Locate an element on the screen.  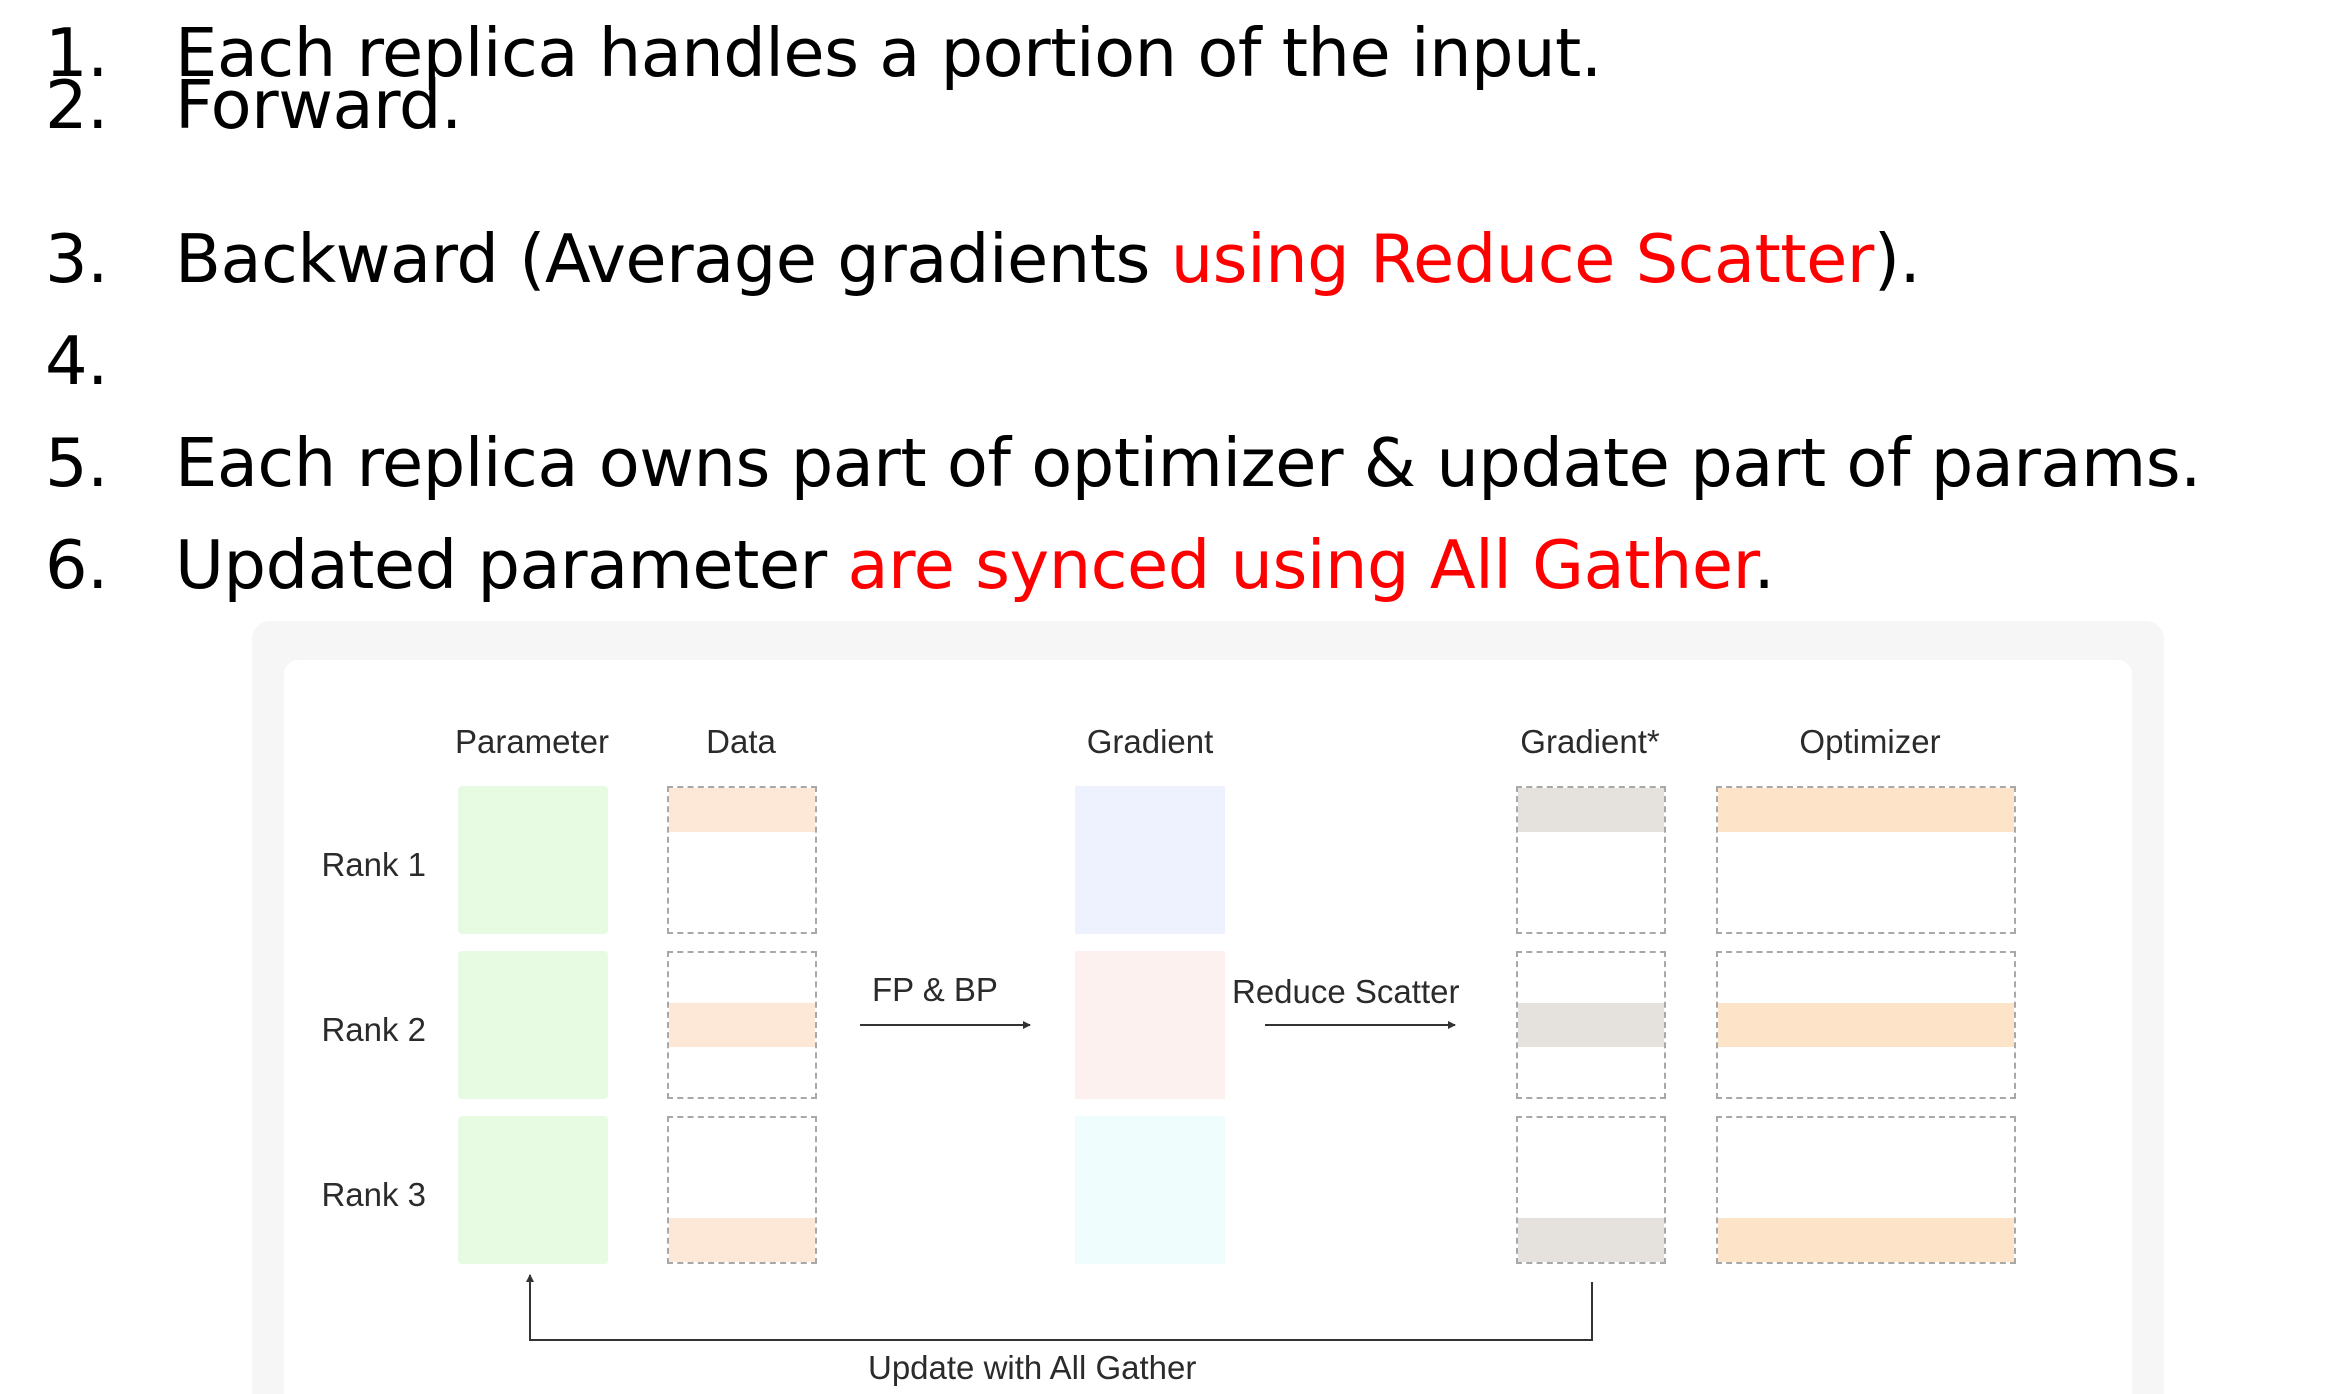
arrow-label-all-gather: Update with All Gather is located at coordinates (1032, 1367).